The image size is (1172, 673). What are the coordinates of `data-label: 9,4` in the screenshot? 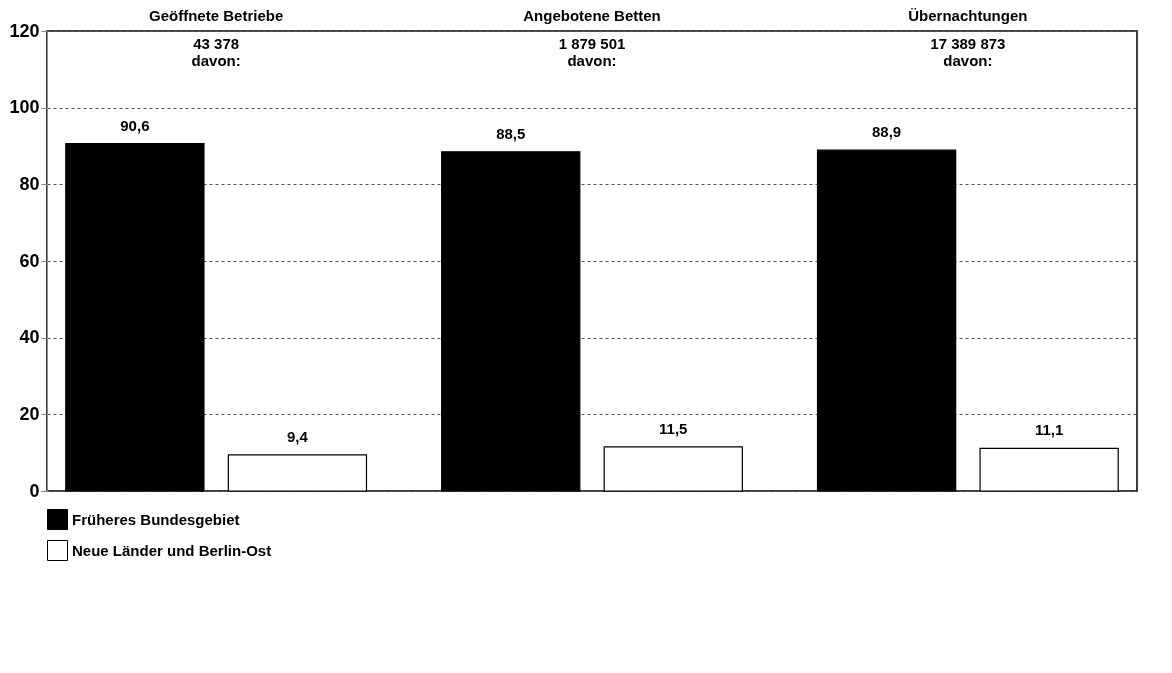 It's located at (297, 436).